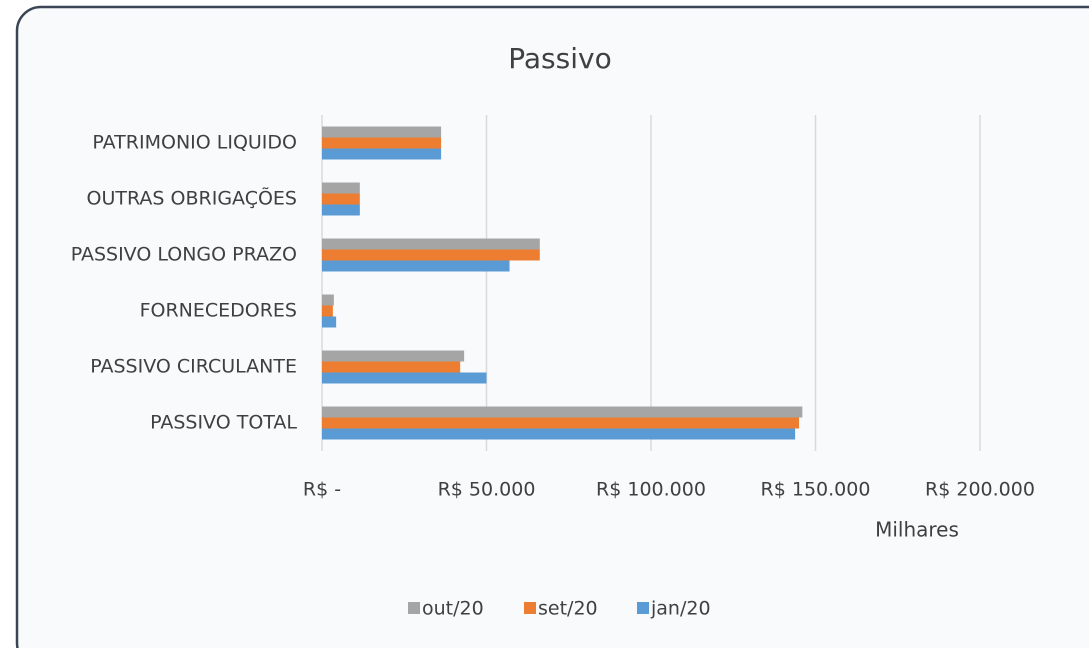 This screenshot has width=1089, height=648. Describe the element at coordinates (453, 609) in the screenshot. I see `legend-label: out/20` at that location.